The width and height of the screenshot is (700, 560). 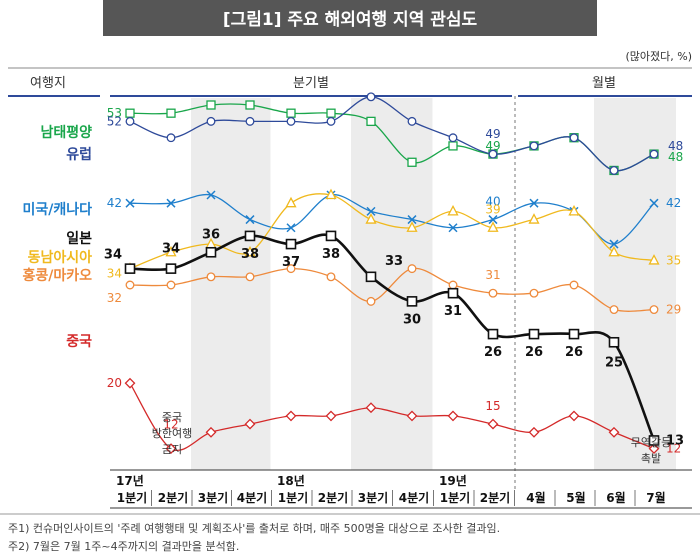 What do you see at coordinates (495, 497) in the screenshot?
I see `x-tick-label-9: 2분기` at bounding box center [495, 497].